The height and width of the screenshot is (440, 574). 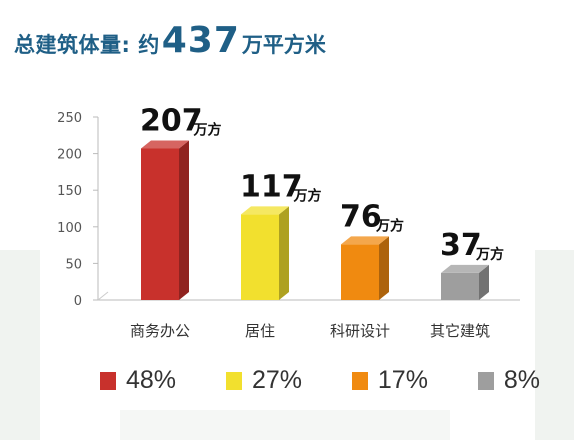 I want to click on legend-label: 17%, so click(x=402, y=380).